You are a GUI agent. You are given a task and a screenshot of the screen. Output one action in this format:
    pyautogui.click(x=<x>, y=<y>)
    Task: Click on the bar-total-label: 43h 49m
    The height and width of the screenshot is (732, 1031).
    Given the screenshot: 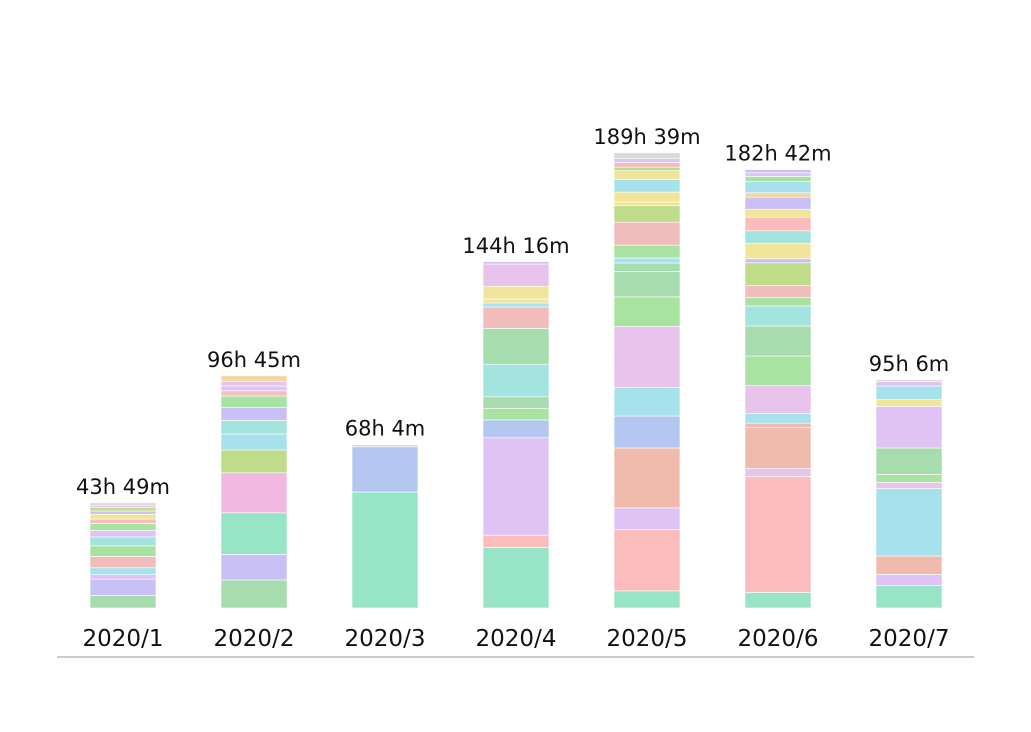 What is the action you would take?
    pyautogui.click(x=123, y=487)
    